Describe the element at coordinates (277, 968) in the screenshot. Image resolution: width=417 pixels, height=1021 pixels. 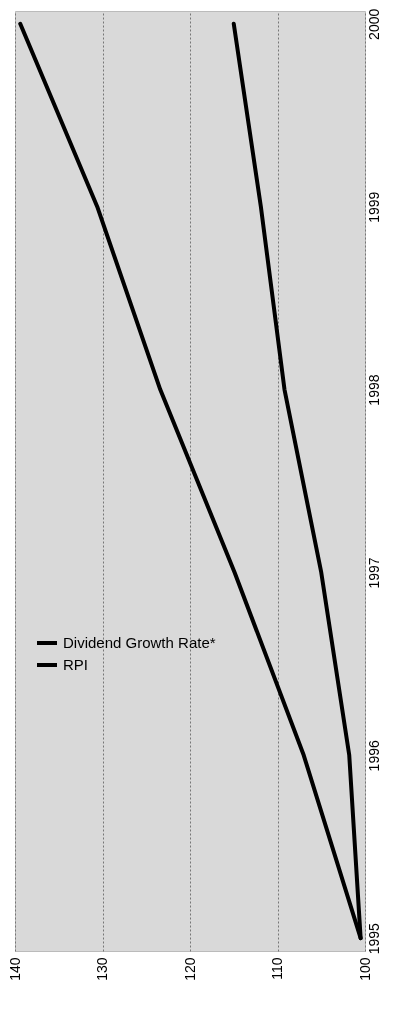
I see `x-tick-label: 110` at that location.